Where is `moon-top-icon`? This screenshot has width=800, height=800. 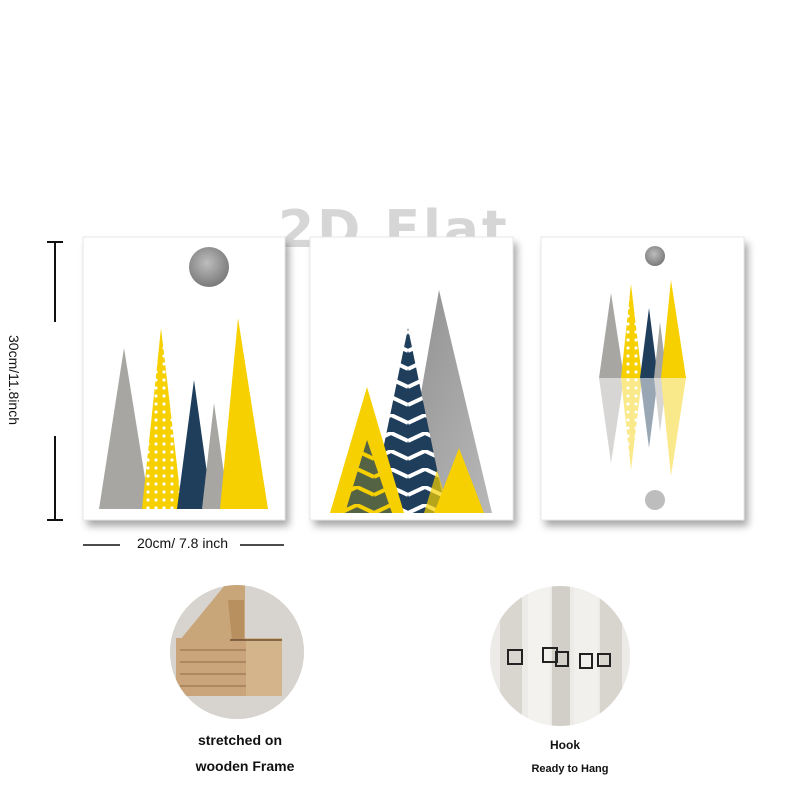 moon-top-icon is located at coordinates (655, 256).